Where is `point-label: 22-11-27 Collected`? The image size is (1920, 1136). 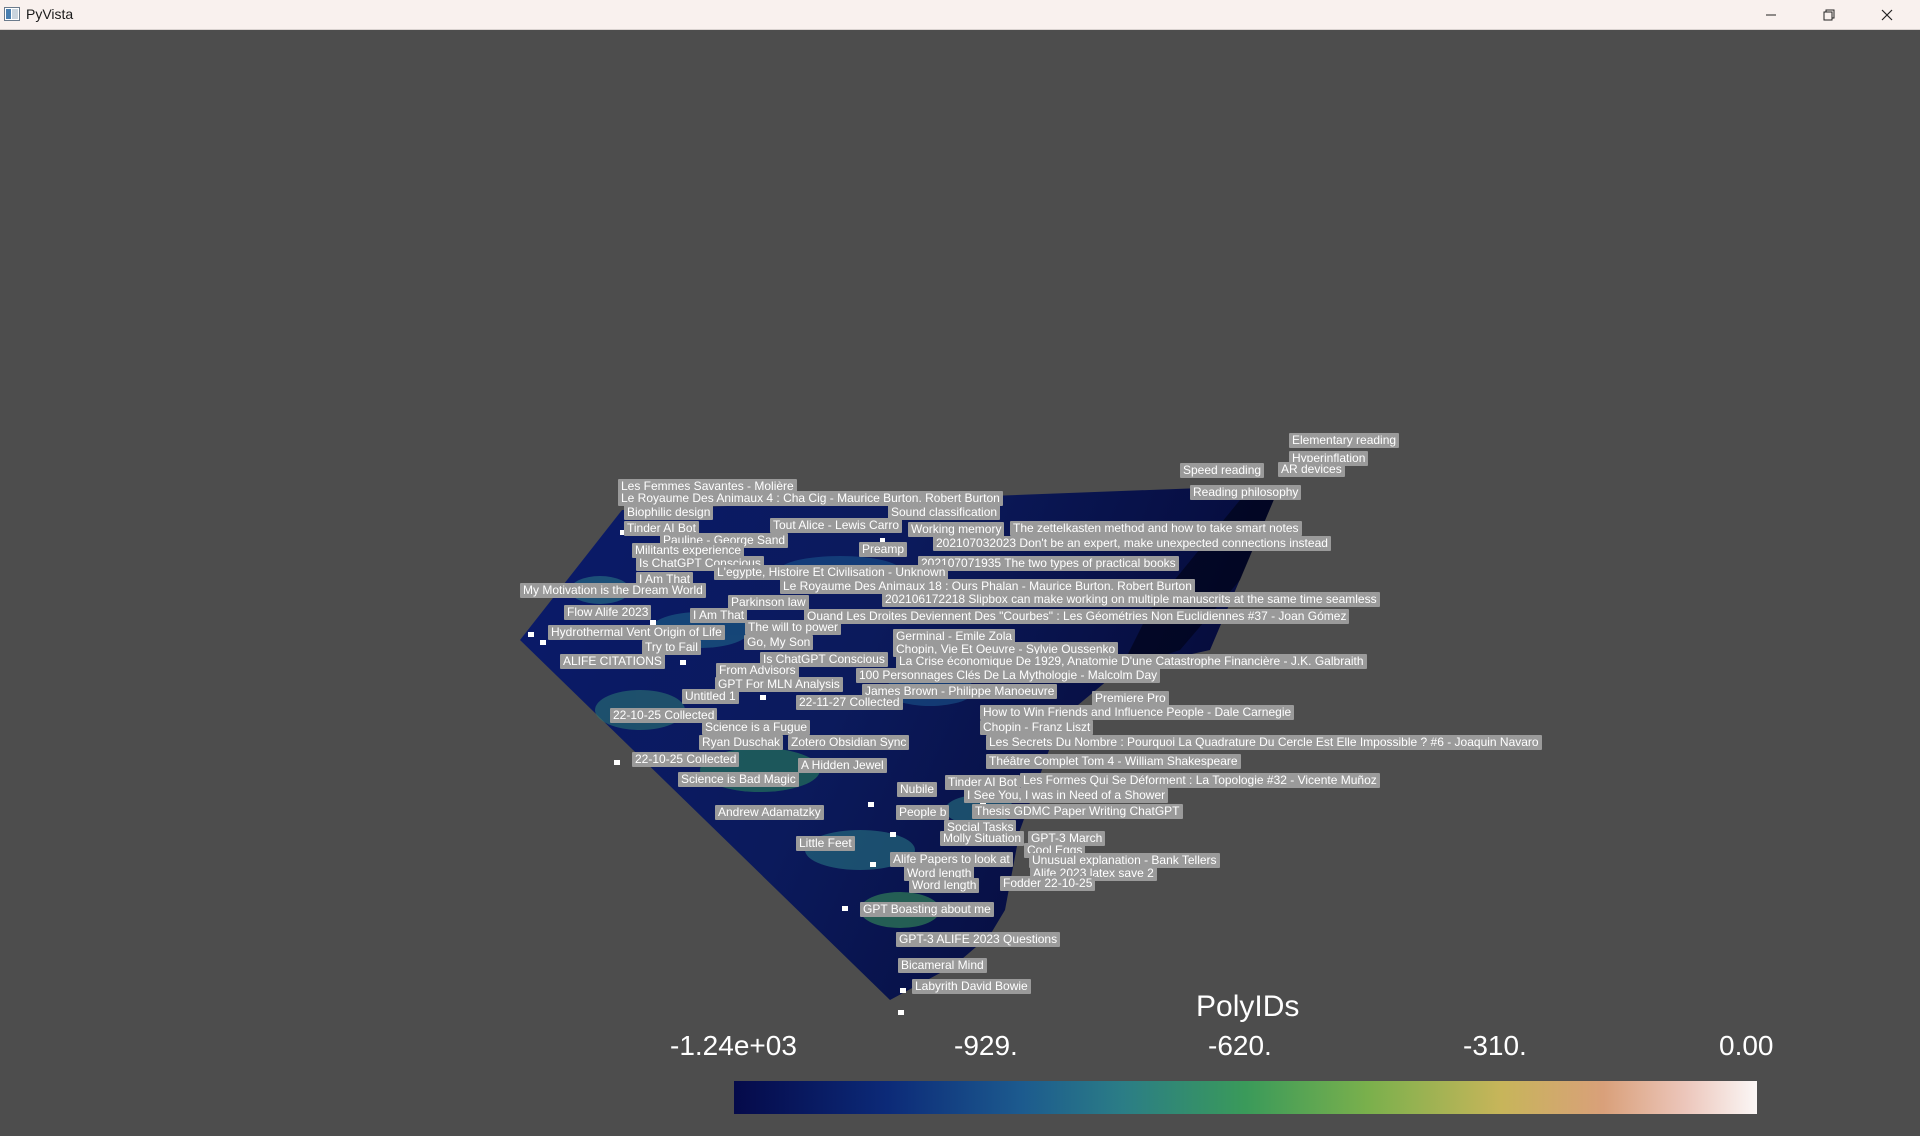 point-label: 22-11-27 Collected is located at coordinates (849, 702).